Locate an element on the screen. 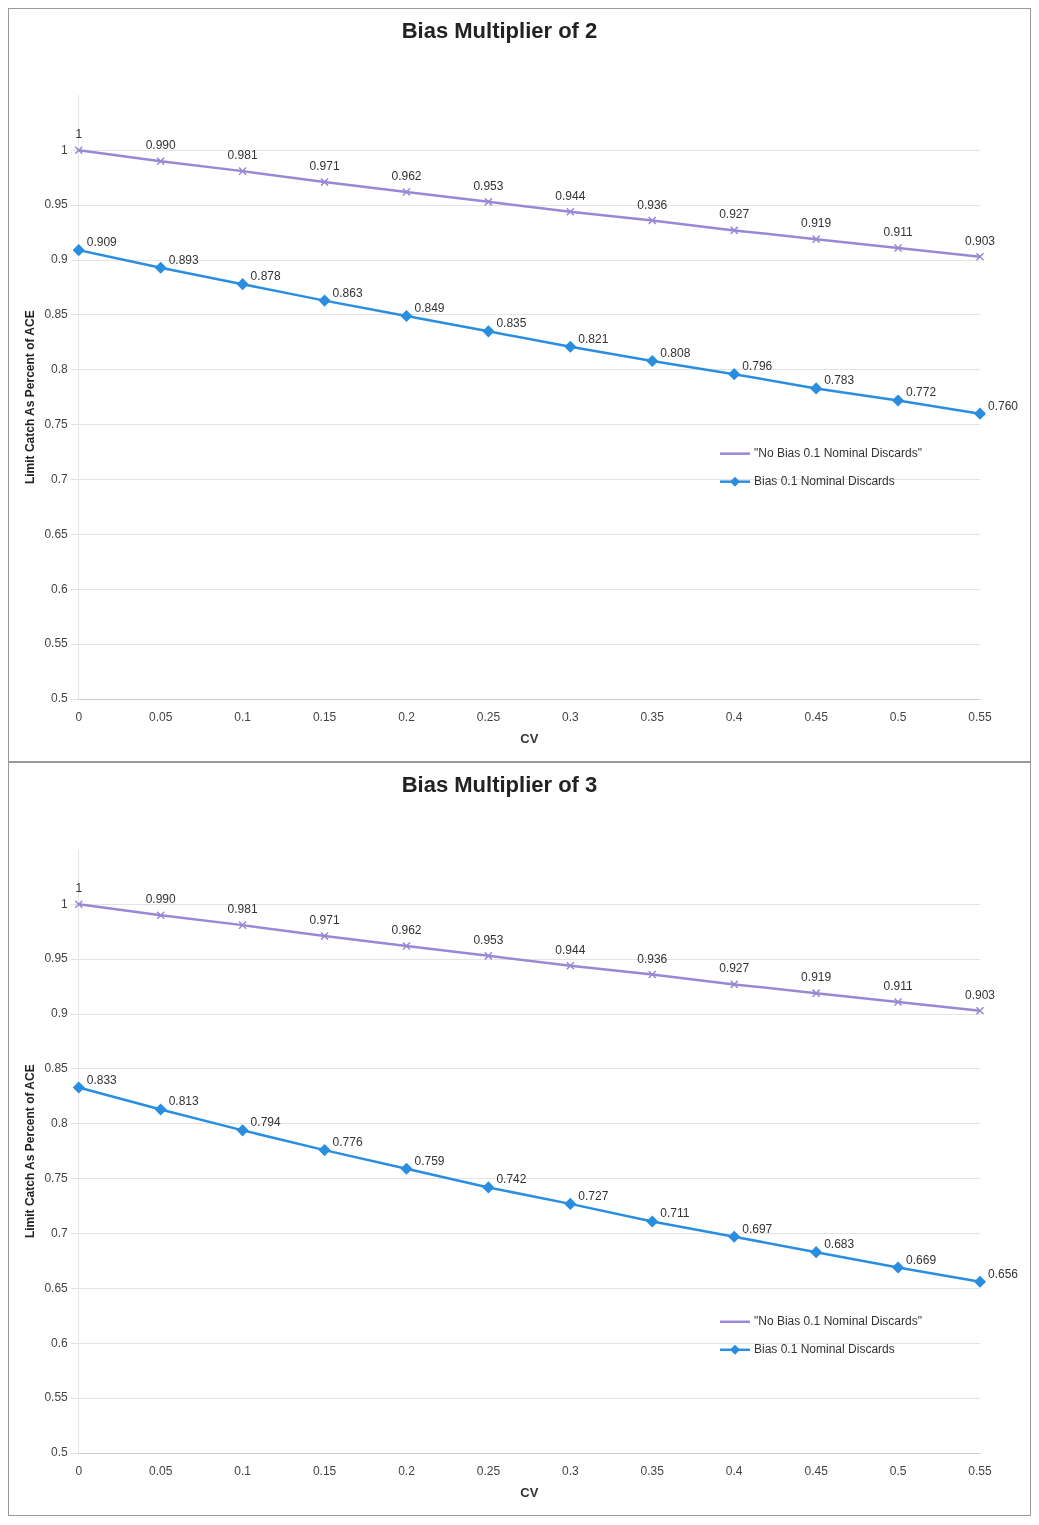  data-label: 0.863 is located at coordinates (347, 292).